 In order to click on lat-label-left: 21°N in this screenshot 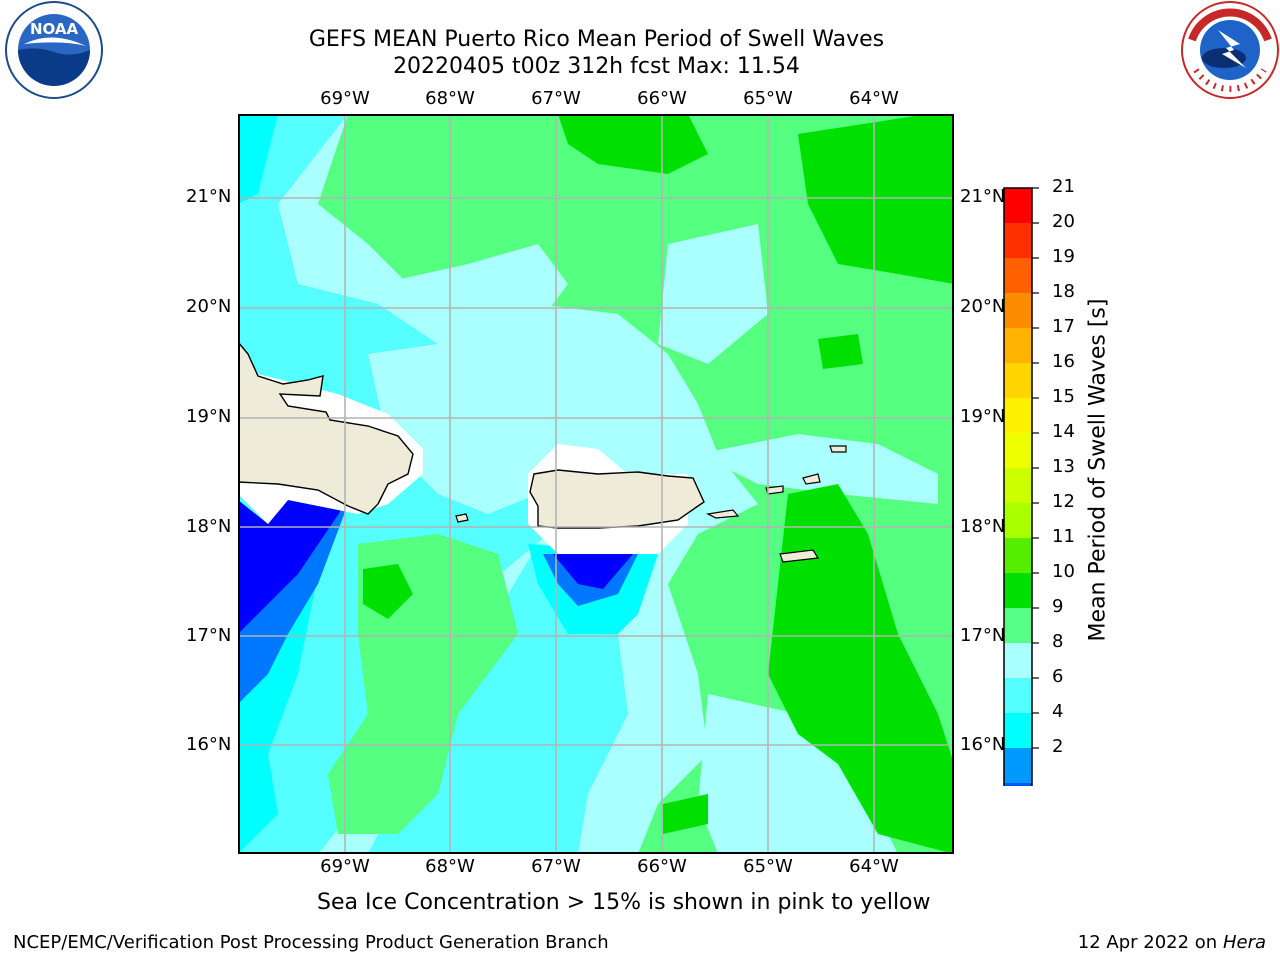, I will do `click(209, 196)`.